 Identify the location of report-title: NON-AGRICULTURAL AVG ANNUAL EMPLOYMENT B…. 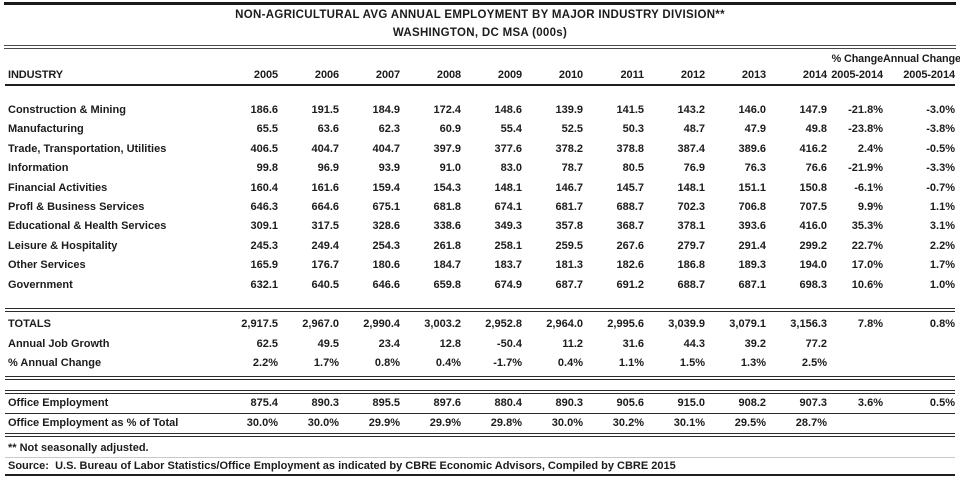
(480, 15).